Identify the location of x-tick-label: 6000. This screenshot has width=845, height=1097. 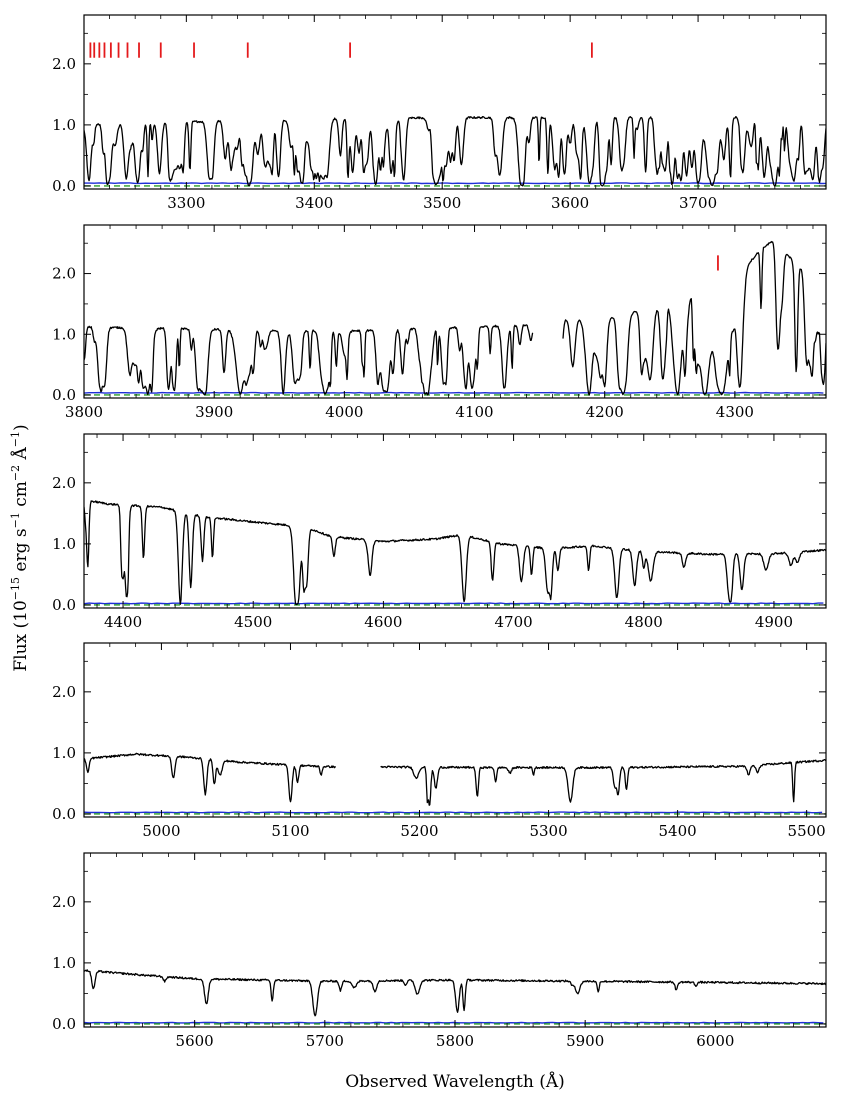
(715, 1041).